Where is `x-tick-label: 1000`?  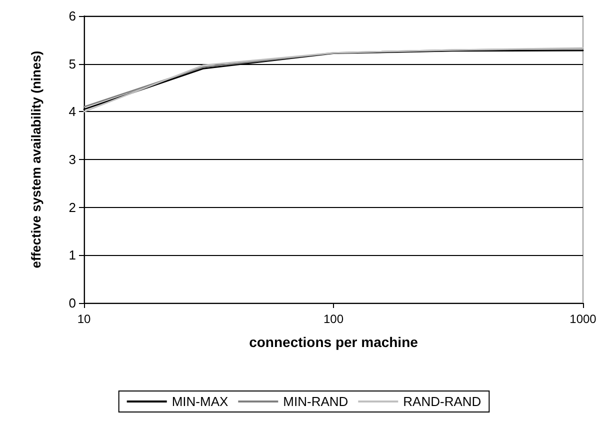
x-tick-label: 1000 is located at coordinates (583, 319).